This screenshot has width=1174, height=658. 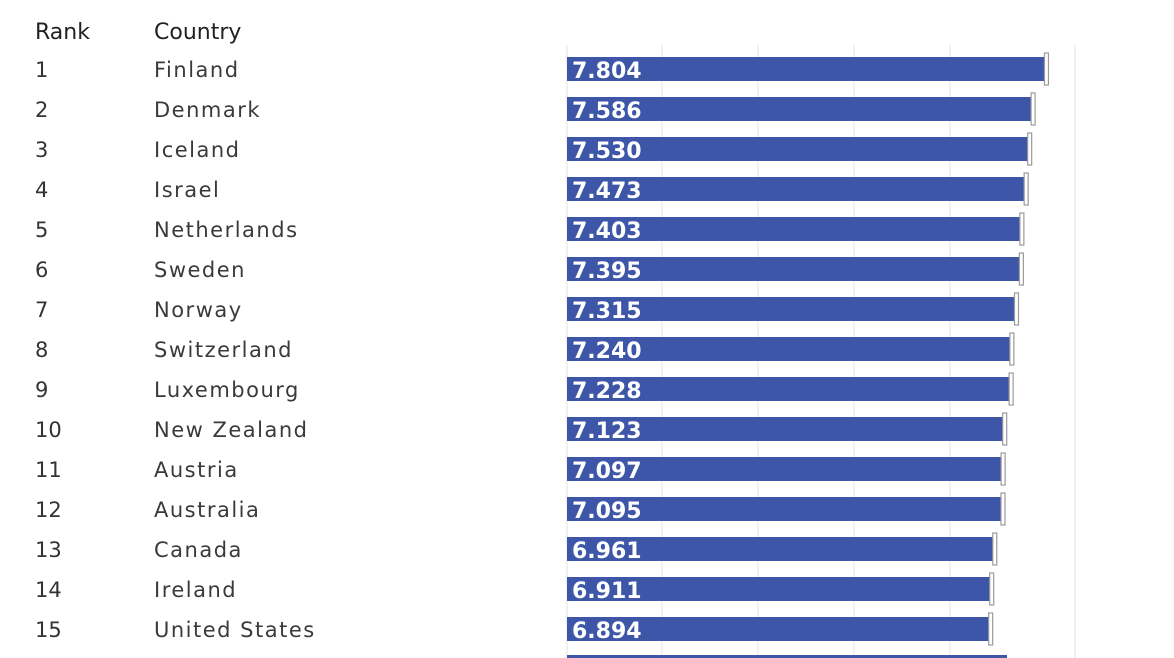 I want to click on rank-label: 11, so click(x=48, y=470).